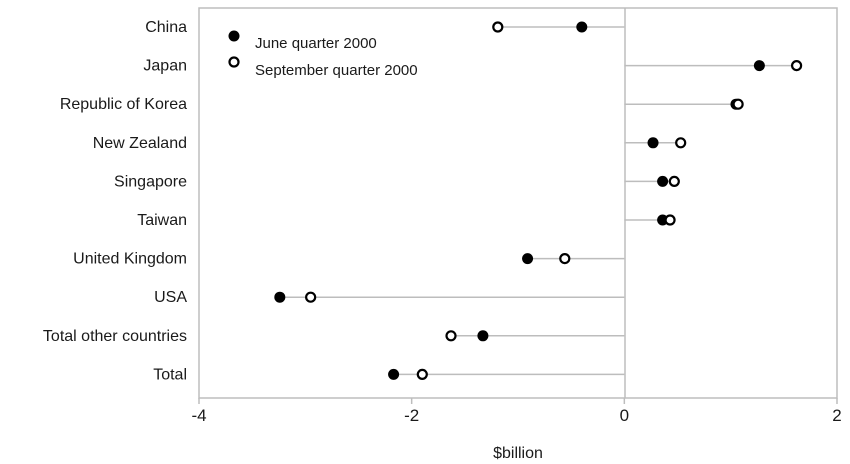  I want to click on category-label: Taiwan, so click(162, 220).